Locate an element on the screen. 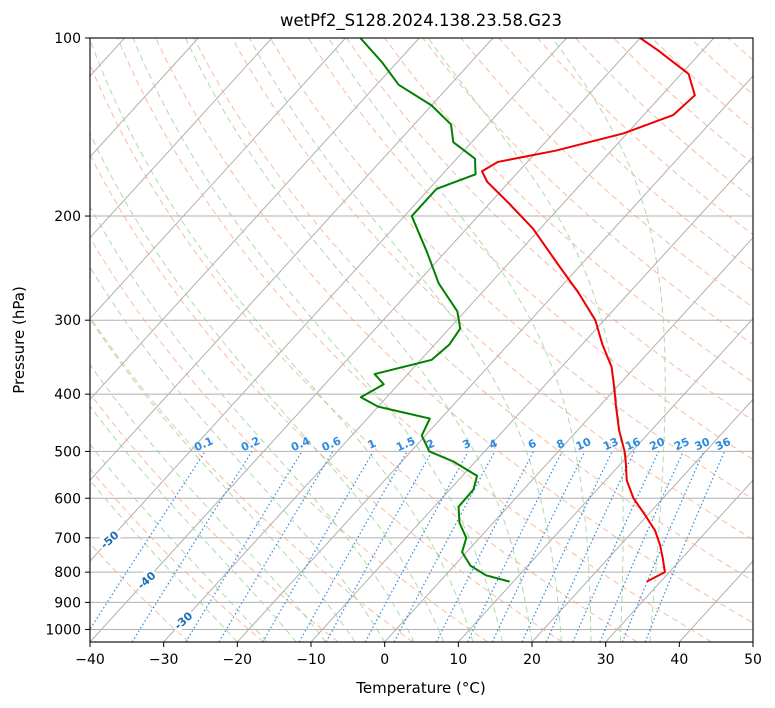 The height and width of the screenshot is (708, 775). y-tick-label: 600 is located at coordinates (67, 499).